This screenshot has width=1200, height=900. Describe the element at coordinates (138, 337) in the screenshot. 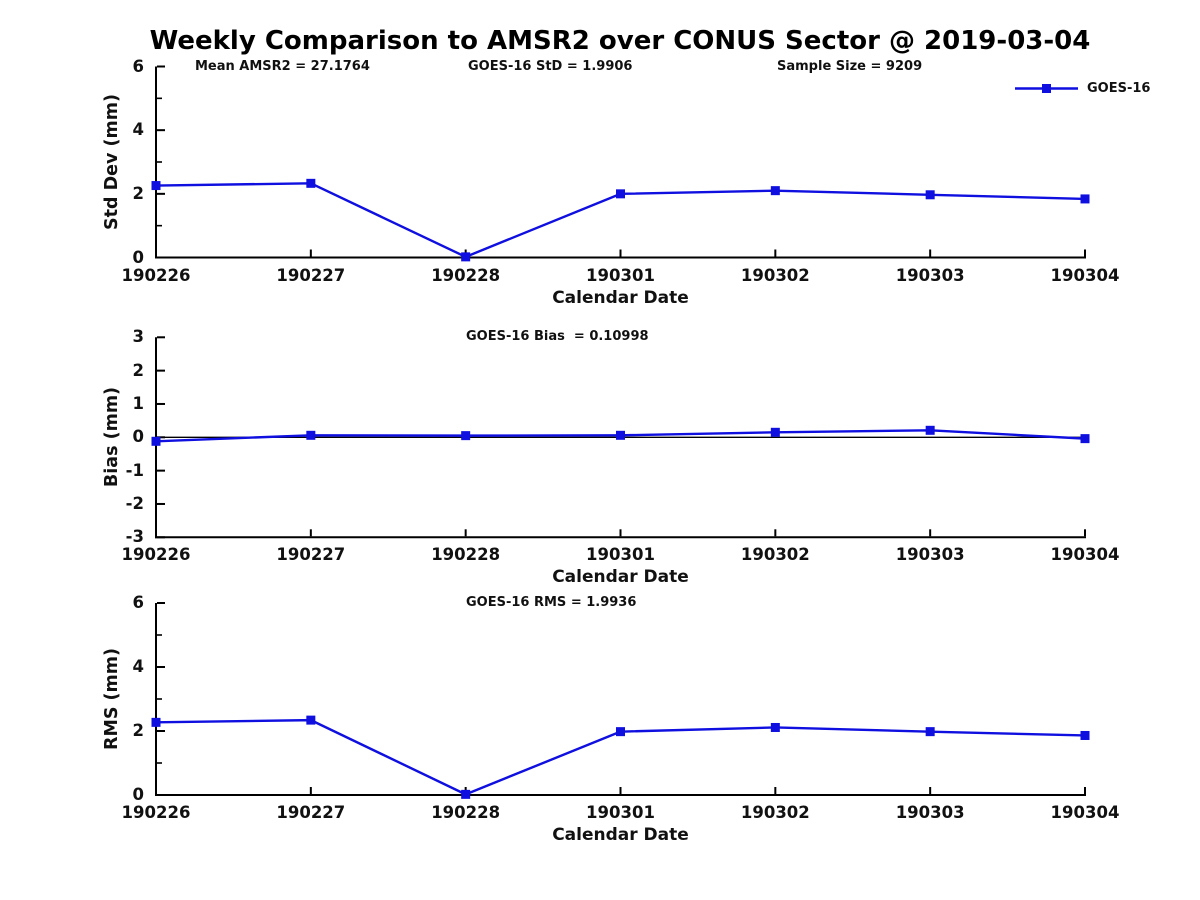

I see `bias-y-tick-label: 3` at that location.